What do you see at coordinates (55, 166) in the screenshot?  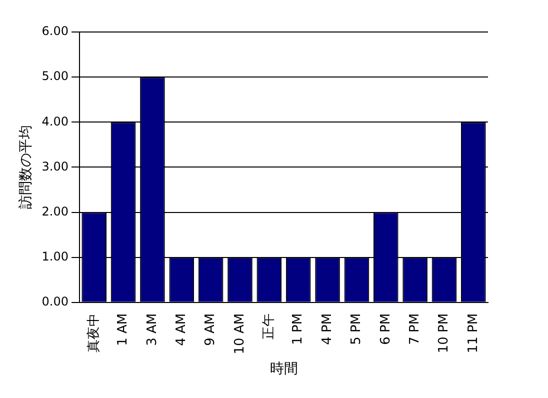 I see `y-tick-label: 3.00` at bounding box center [55, 166].